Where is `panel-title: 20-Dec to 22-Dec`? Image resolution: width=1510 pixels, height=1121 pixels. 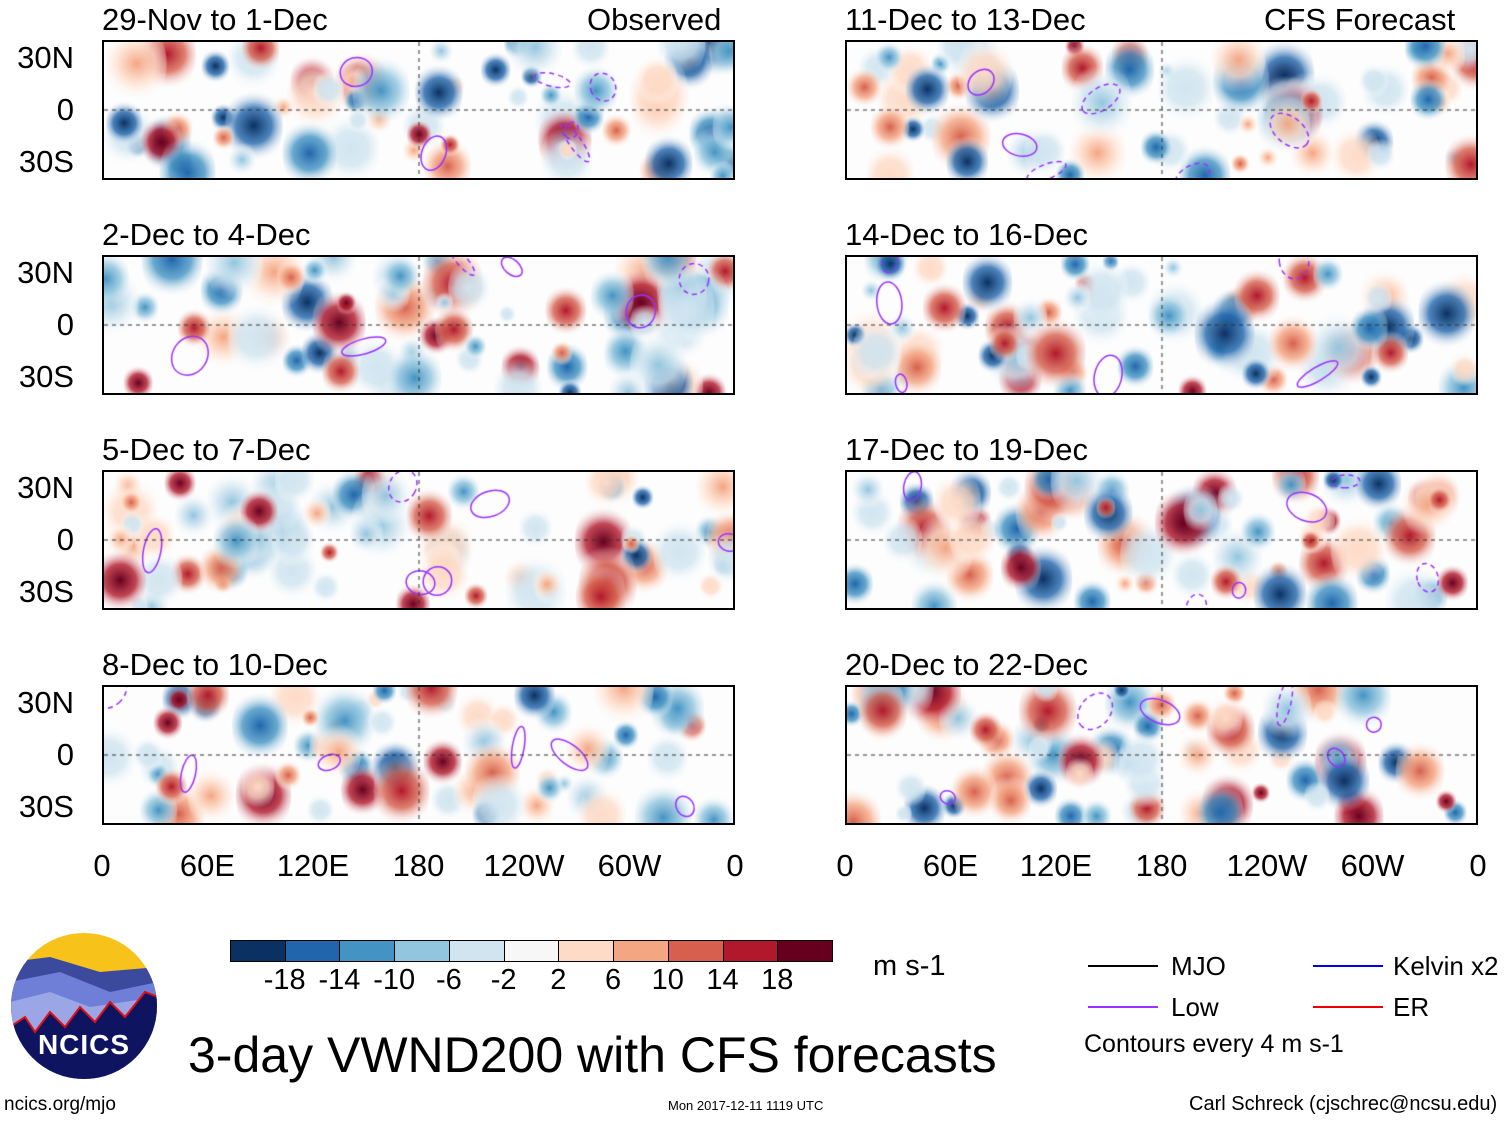 panel-title: 20-Dec to 22-Dec is located at coordinates (966, 664).